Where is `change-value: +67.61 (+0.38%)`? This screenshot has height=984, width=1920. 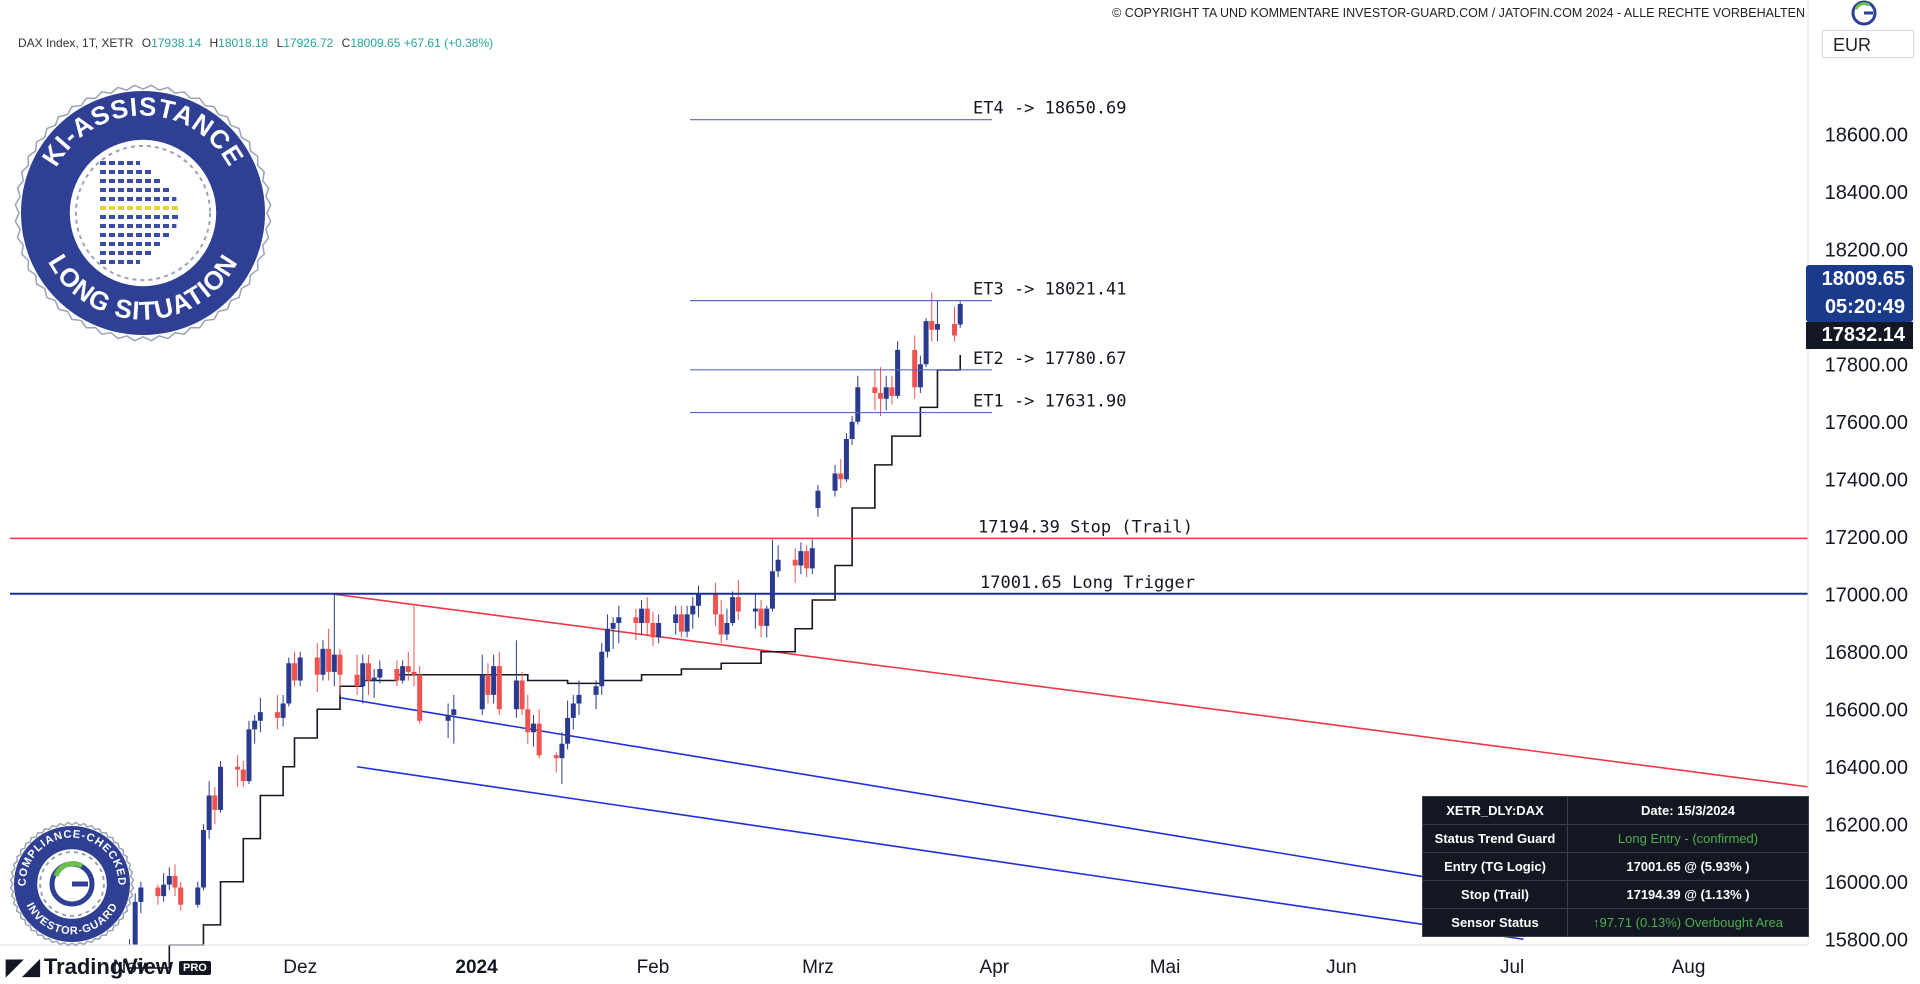
change-value: +67.61 (+0.38%) is located at coordinates (448, 43).